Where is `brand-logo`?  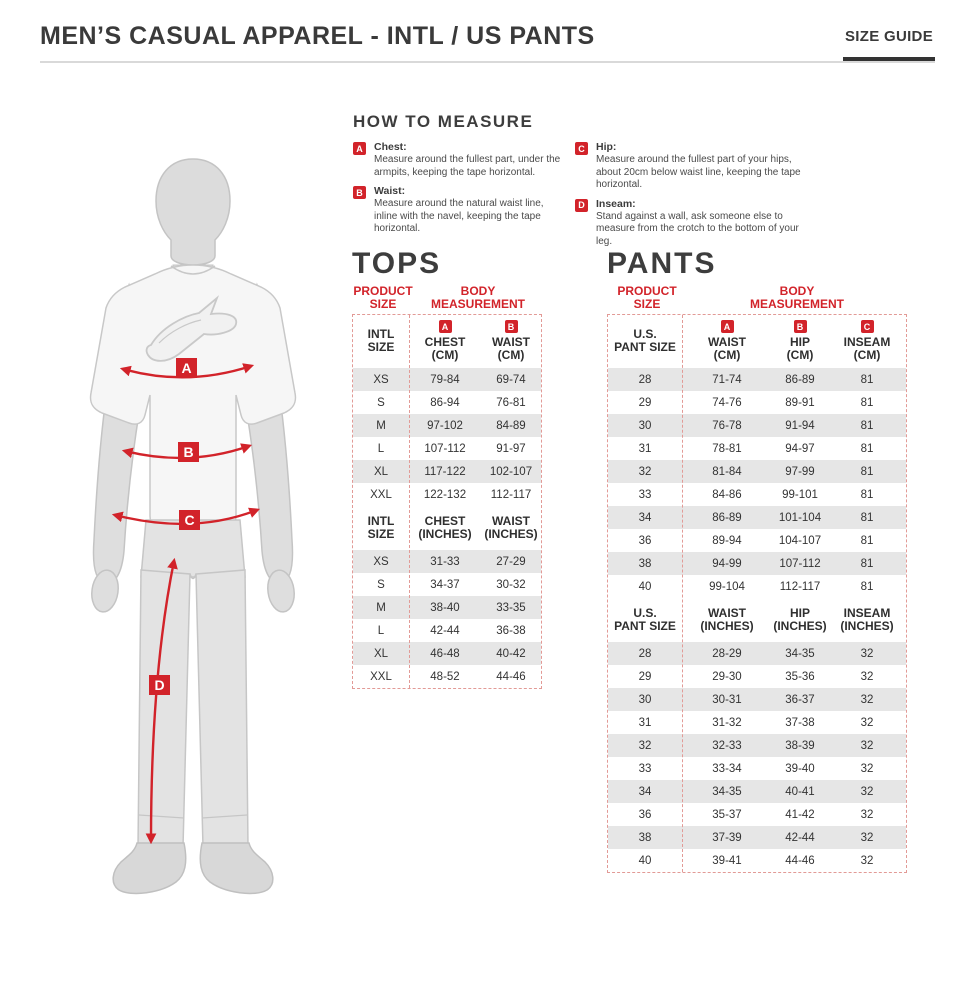 brand-logo is located at coordinates (191, 328).